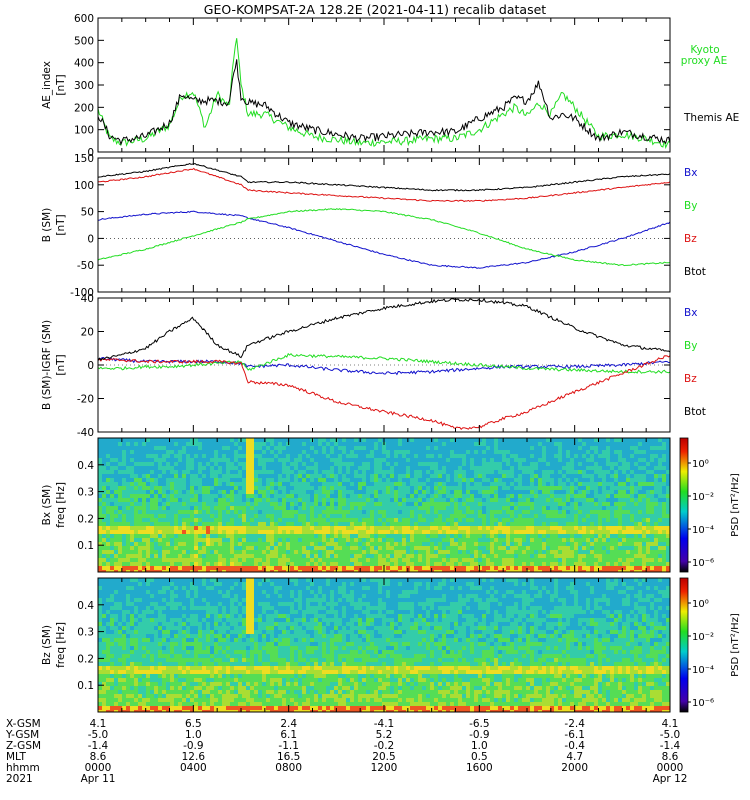 This screenshot has height=800, width=750. Describe the element at coordinates (684, 505) in the screenshot. I see `colorbar` at that location.